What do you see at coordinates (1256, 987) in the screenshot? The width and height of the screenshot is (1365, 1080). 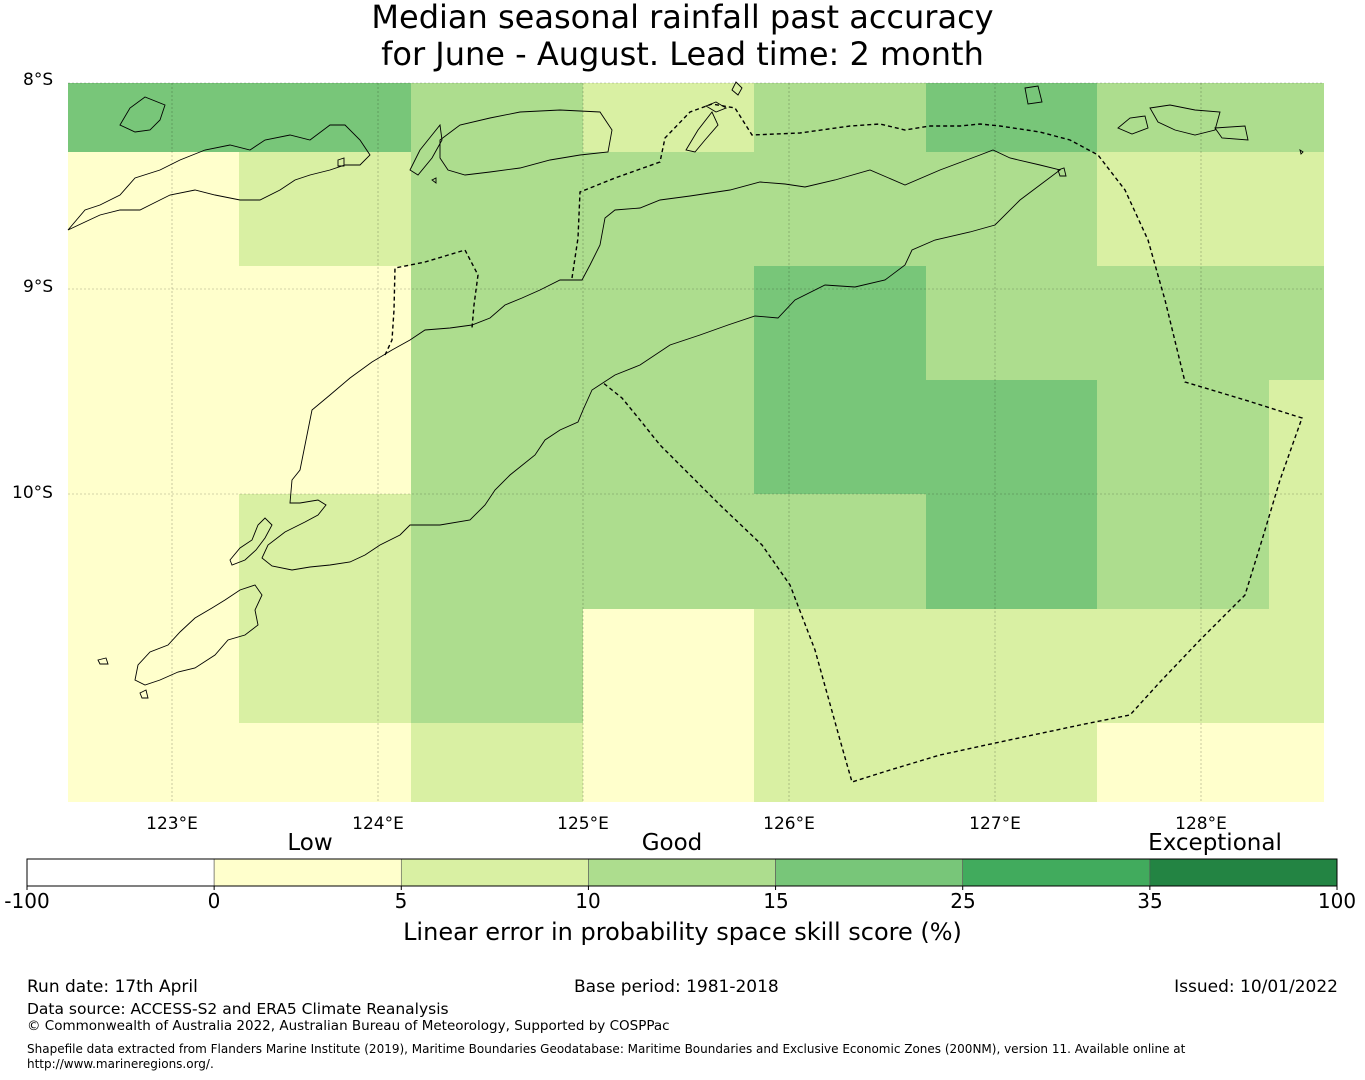 I see `issued-date: Issued: 10/01/2022` at bounding box center [1256, 987].